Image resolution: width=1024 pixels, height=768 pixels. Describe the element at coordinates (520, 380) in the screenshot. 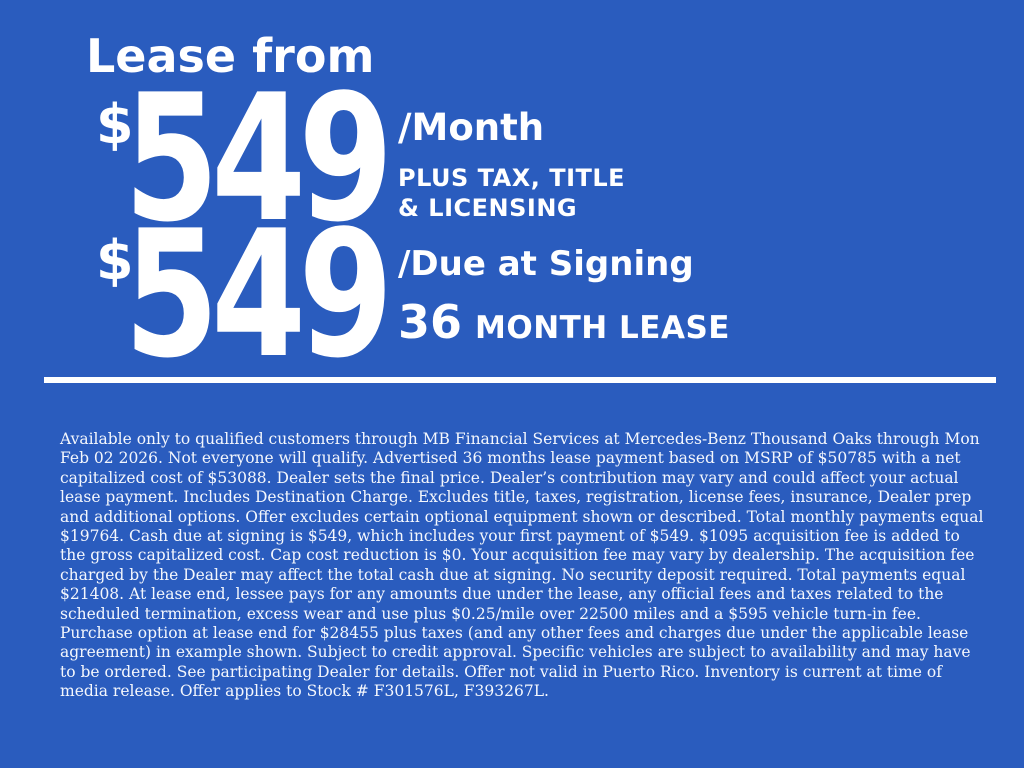

I see `divider-rule` at that location.